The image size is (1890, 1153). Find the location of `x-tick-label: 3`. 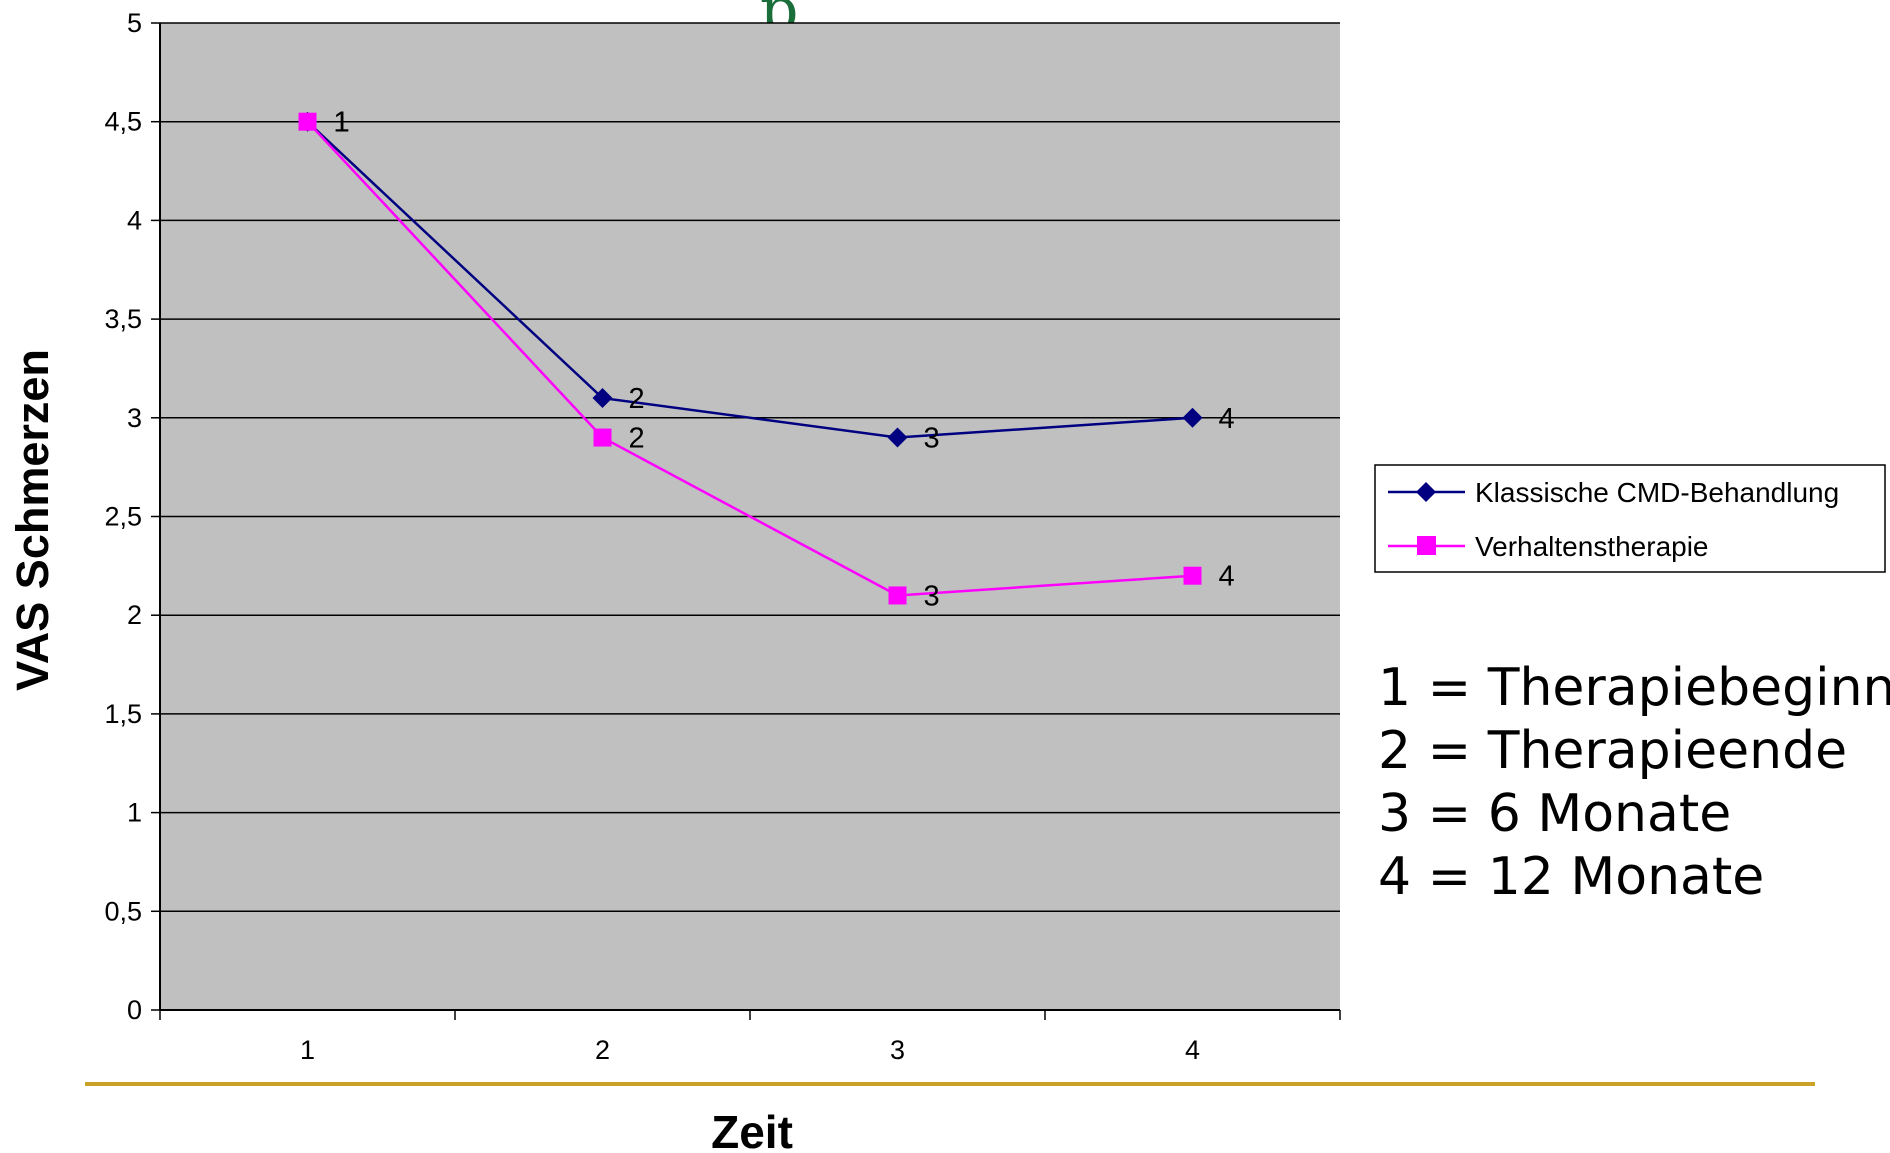

x-tick-label: 3 is located at coordinates (897, 1050).